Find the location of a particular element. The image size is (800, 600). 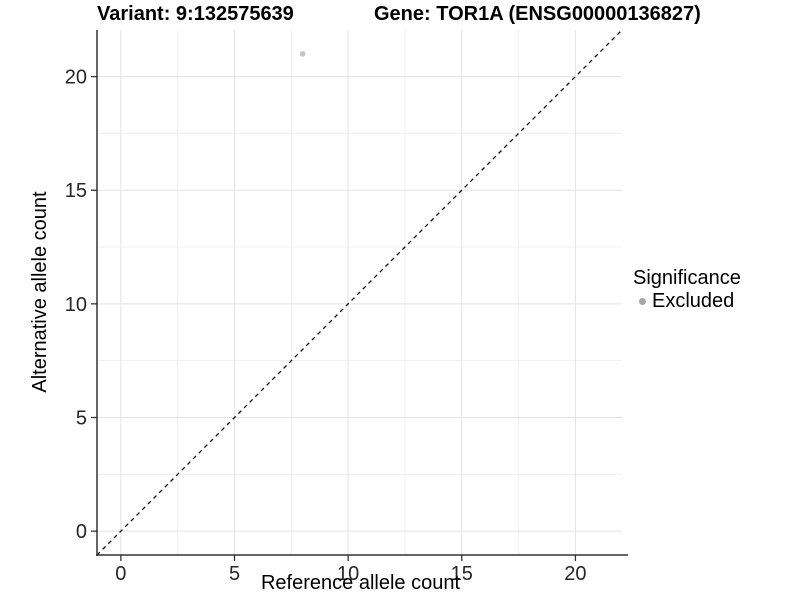

legend-entry-excluded: Excluded is located at coordinates (687, 301).